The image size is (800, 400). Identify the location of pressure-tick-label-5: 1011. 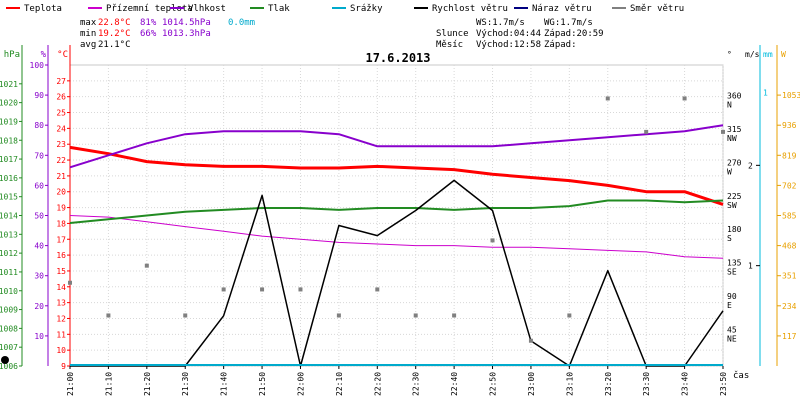
(9, 272).